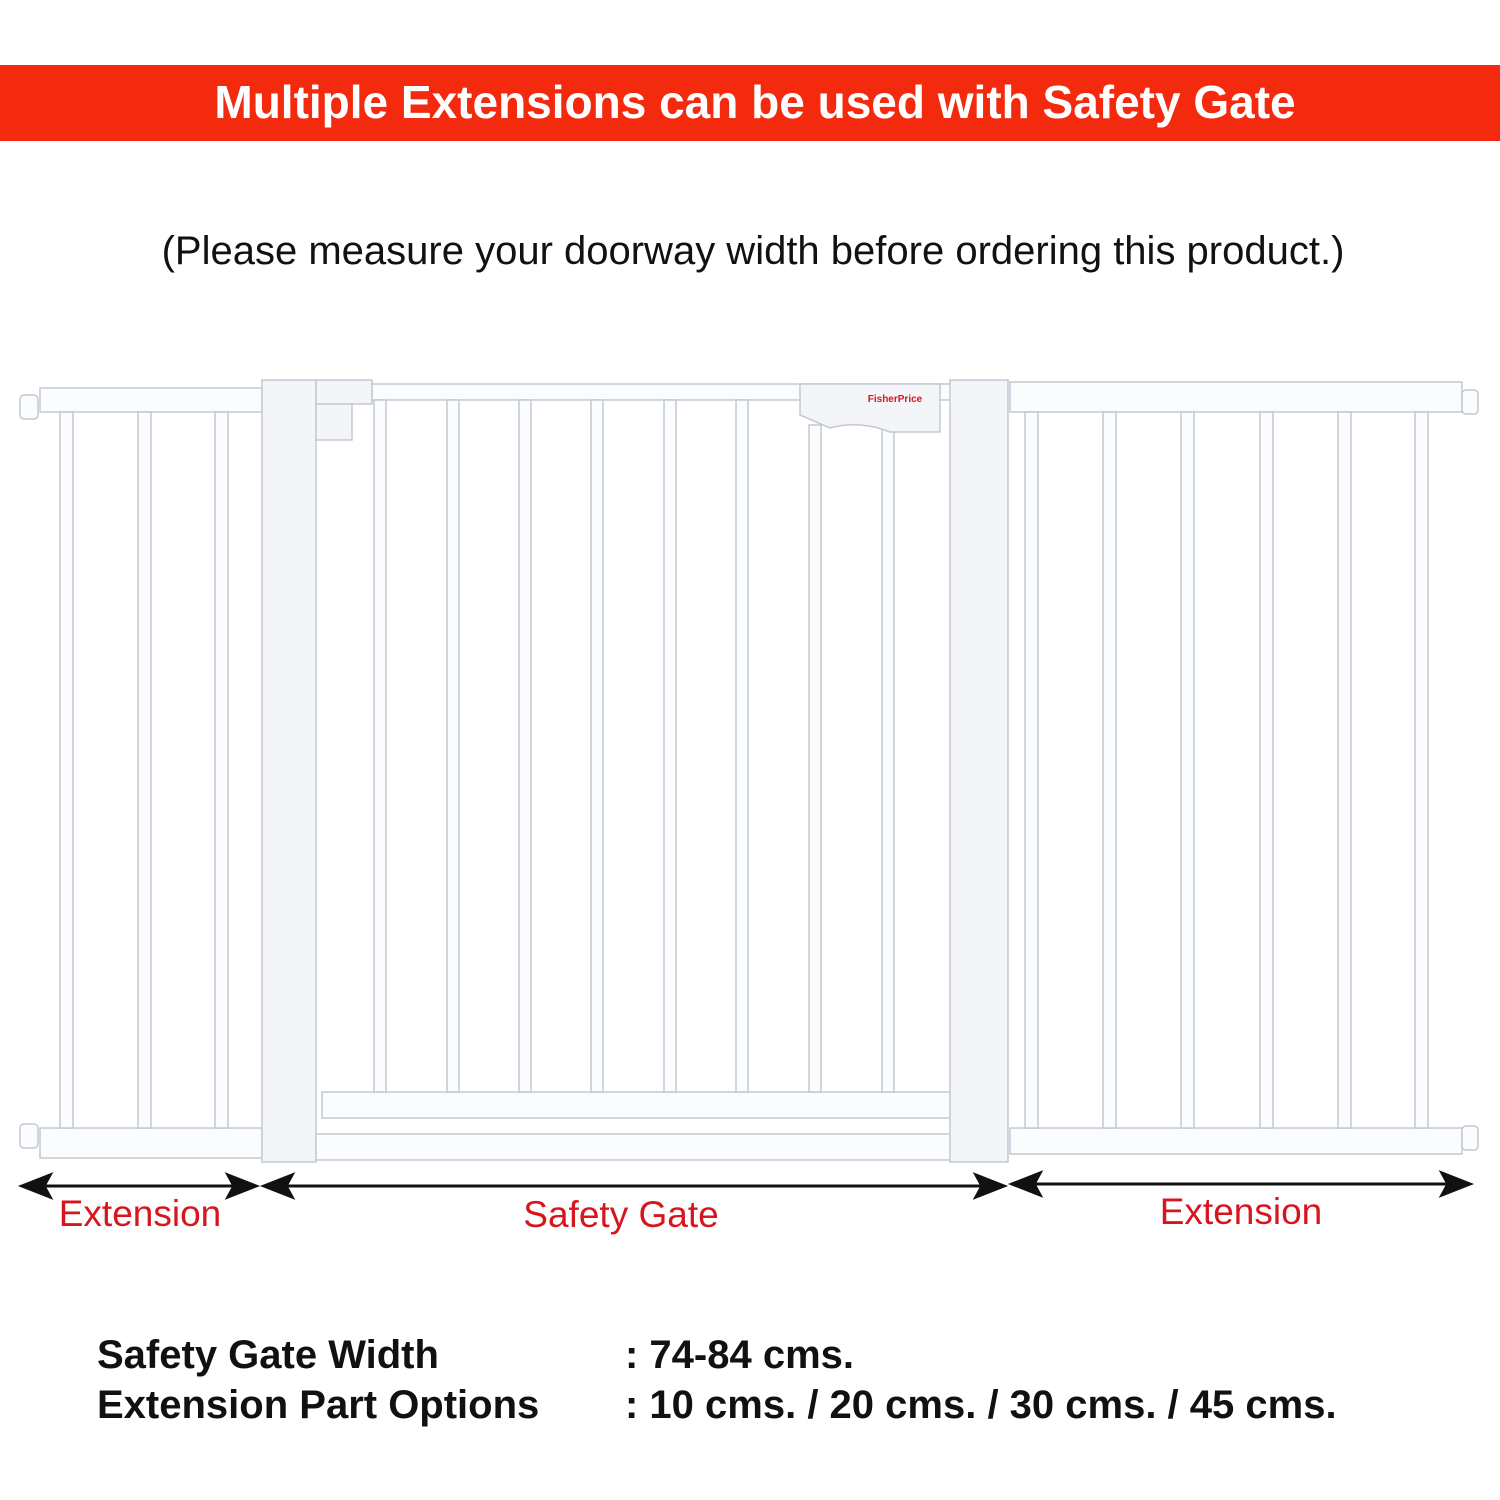  Describe the element at coordinates (318, 1405) in the screenshot. I see `spec-label: Extension Part Options` at that location.